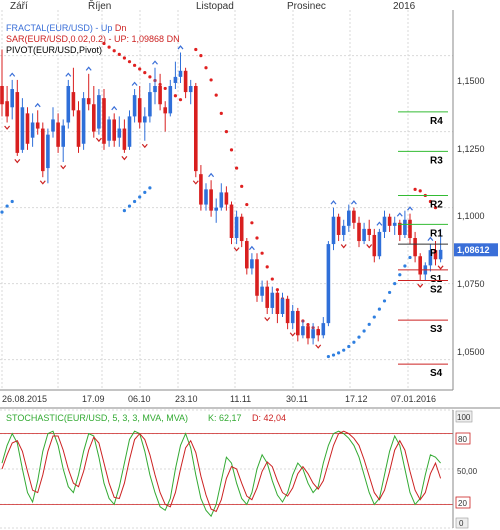 Image resolution: width=500 pixels, height=530 pixels. What do you see at coordinates (215, 6) in the screenshot?
I see `month-label: Listopad` at bounding box center [215, 6].